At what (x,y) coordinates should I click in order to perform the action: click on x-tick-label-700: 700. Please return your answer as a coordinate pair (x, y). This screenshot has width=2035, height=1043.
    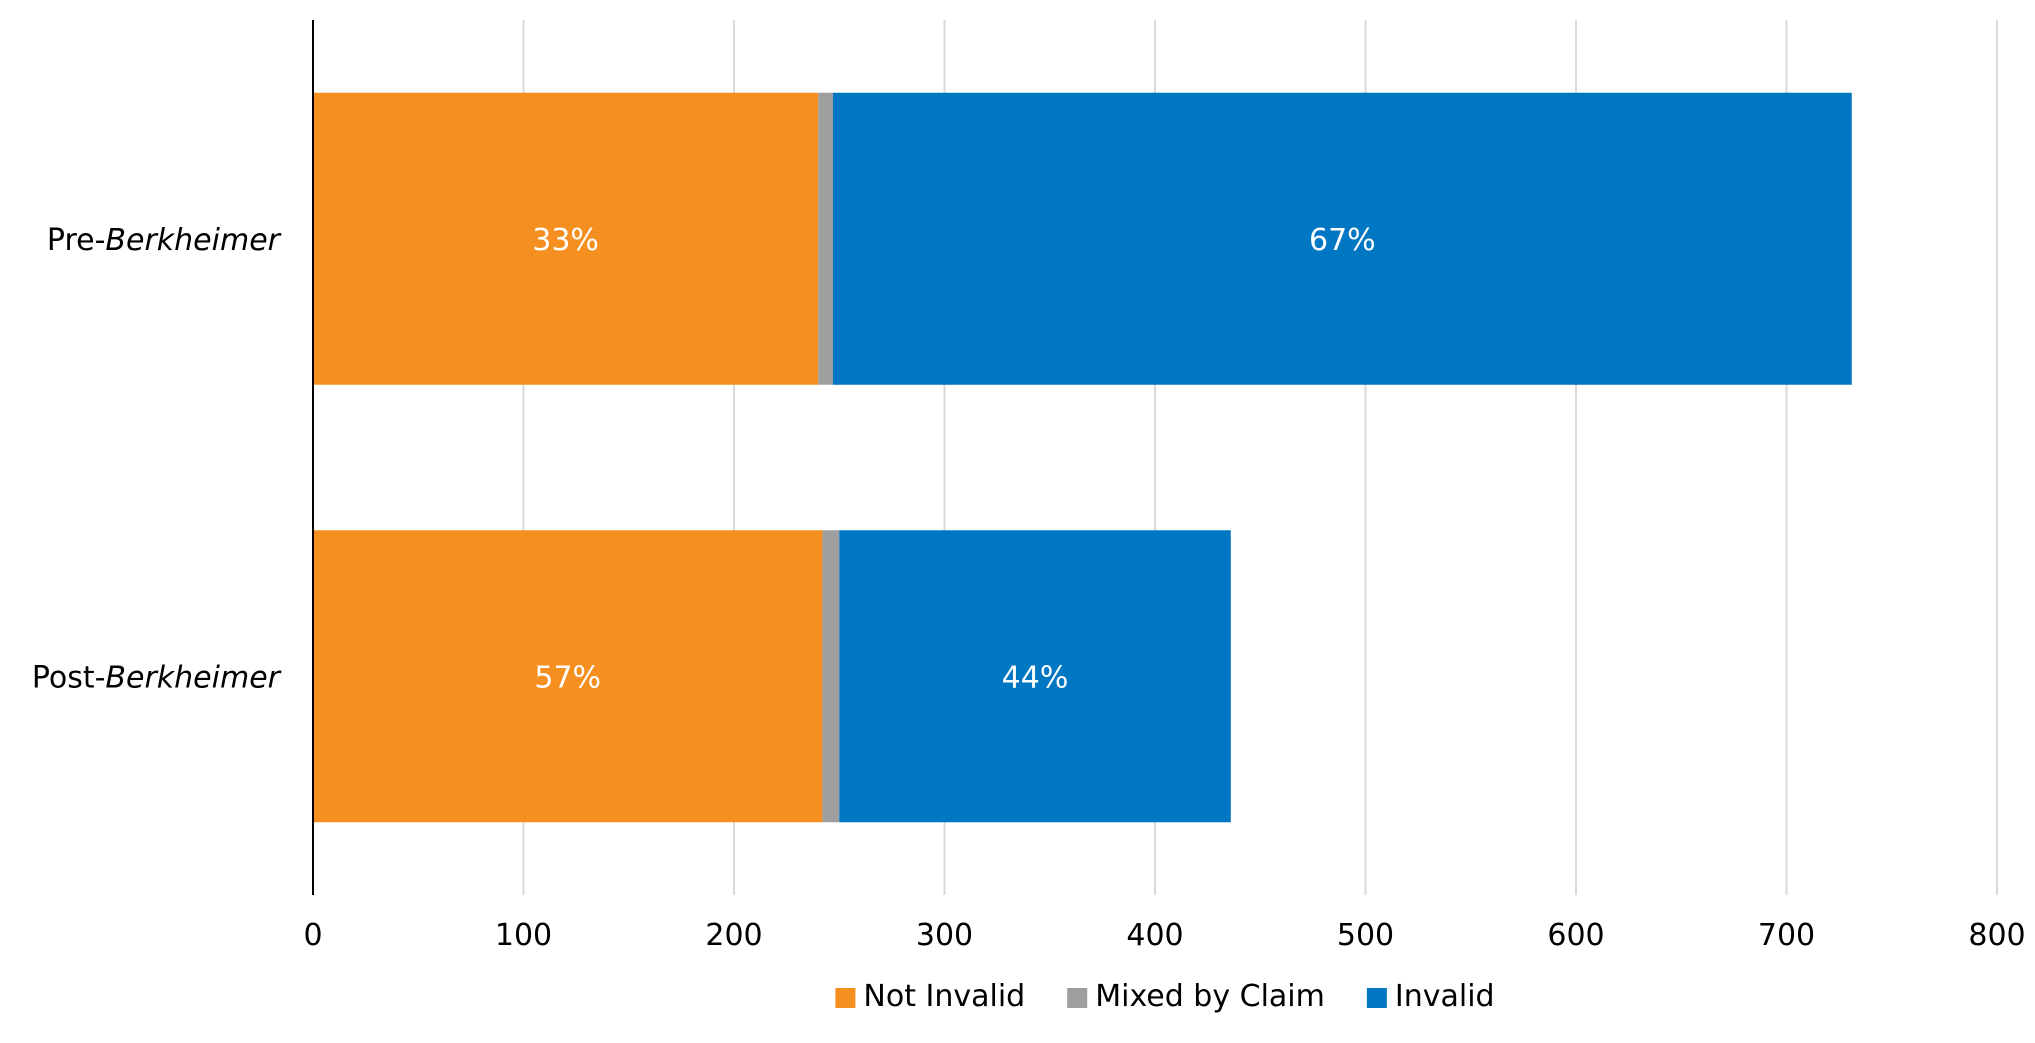
    Looking at the image, I should click on (1786, 935).